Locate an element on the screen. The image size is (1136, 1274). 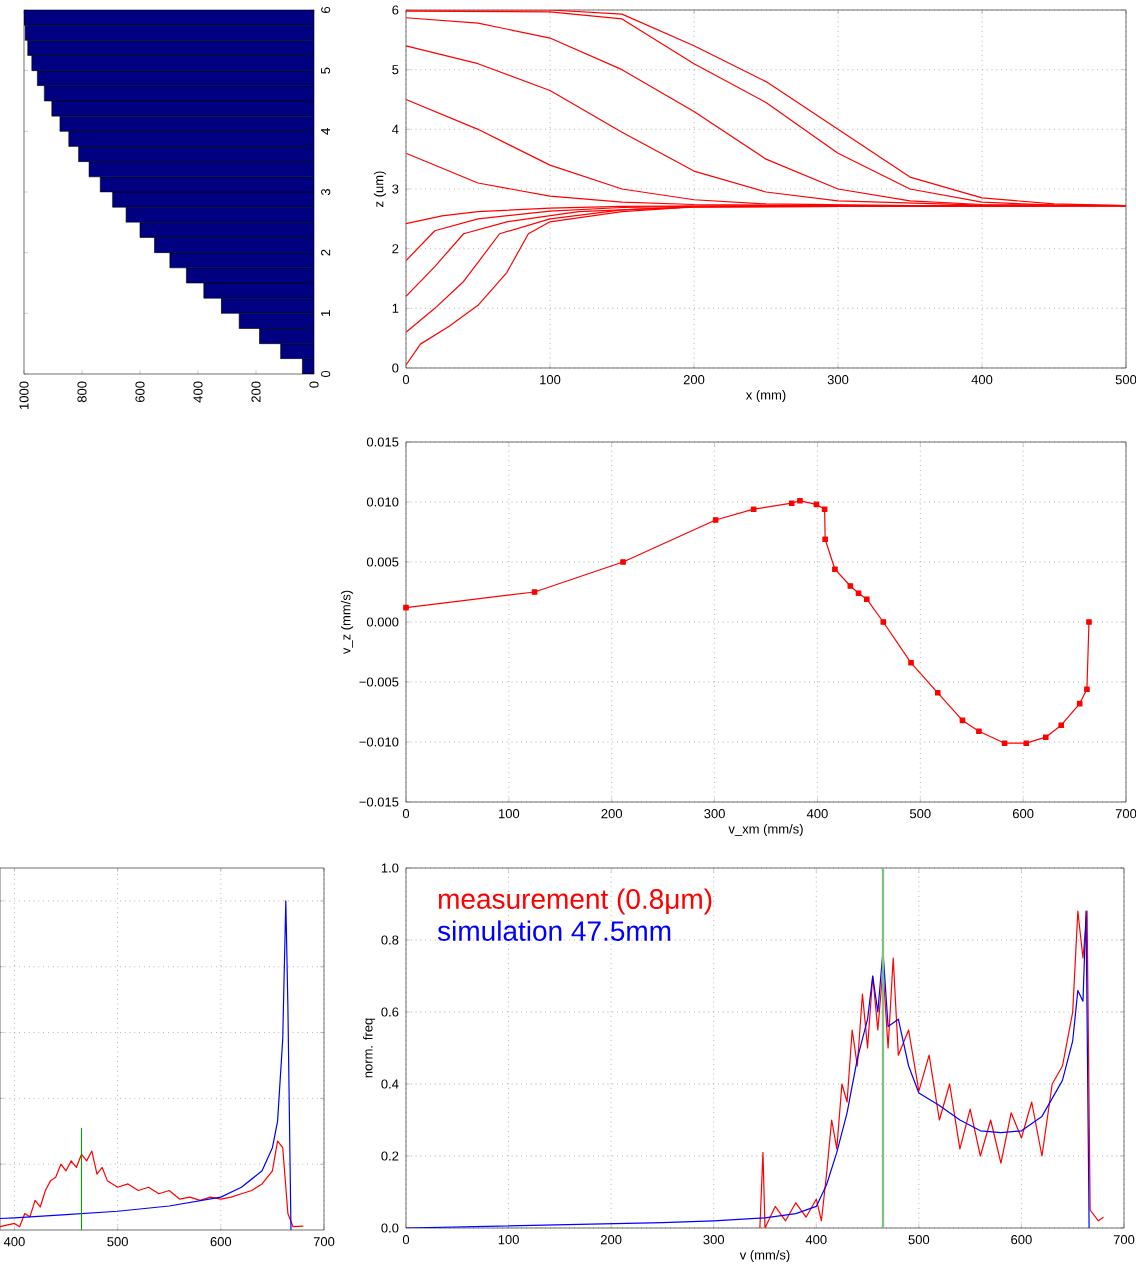
text: simulation 47.5mm is located at coordinates (554, 930).